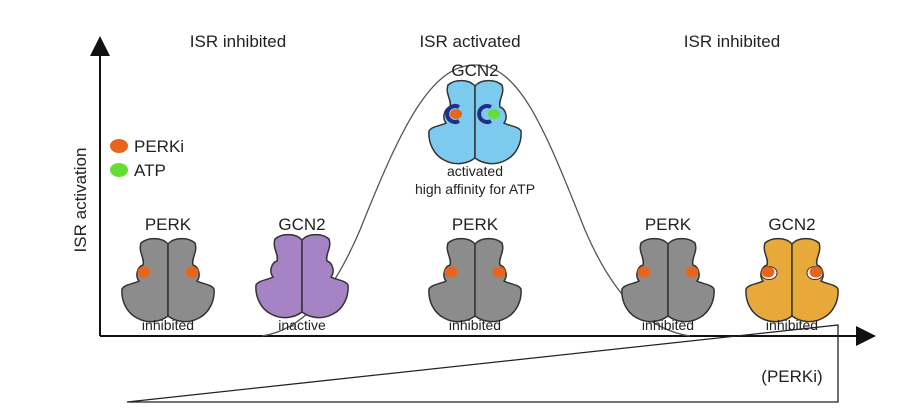  What do you see at coordinates (482, 363) in the screenshot?
I see `perki-gradient-triangle` at bounding box center [482, 363].